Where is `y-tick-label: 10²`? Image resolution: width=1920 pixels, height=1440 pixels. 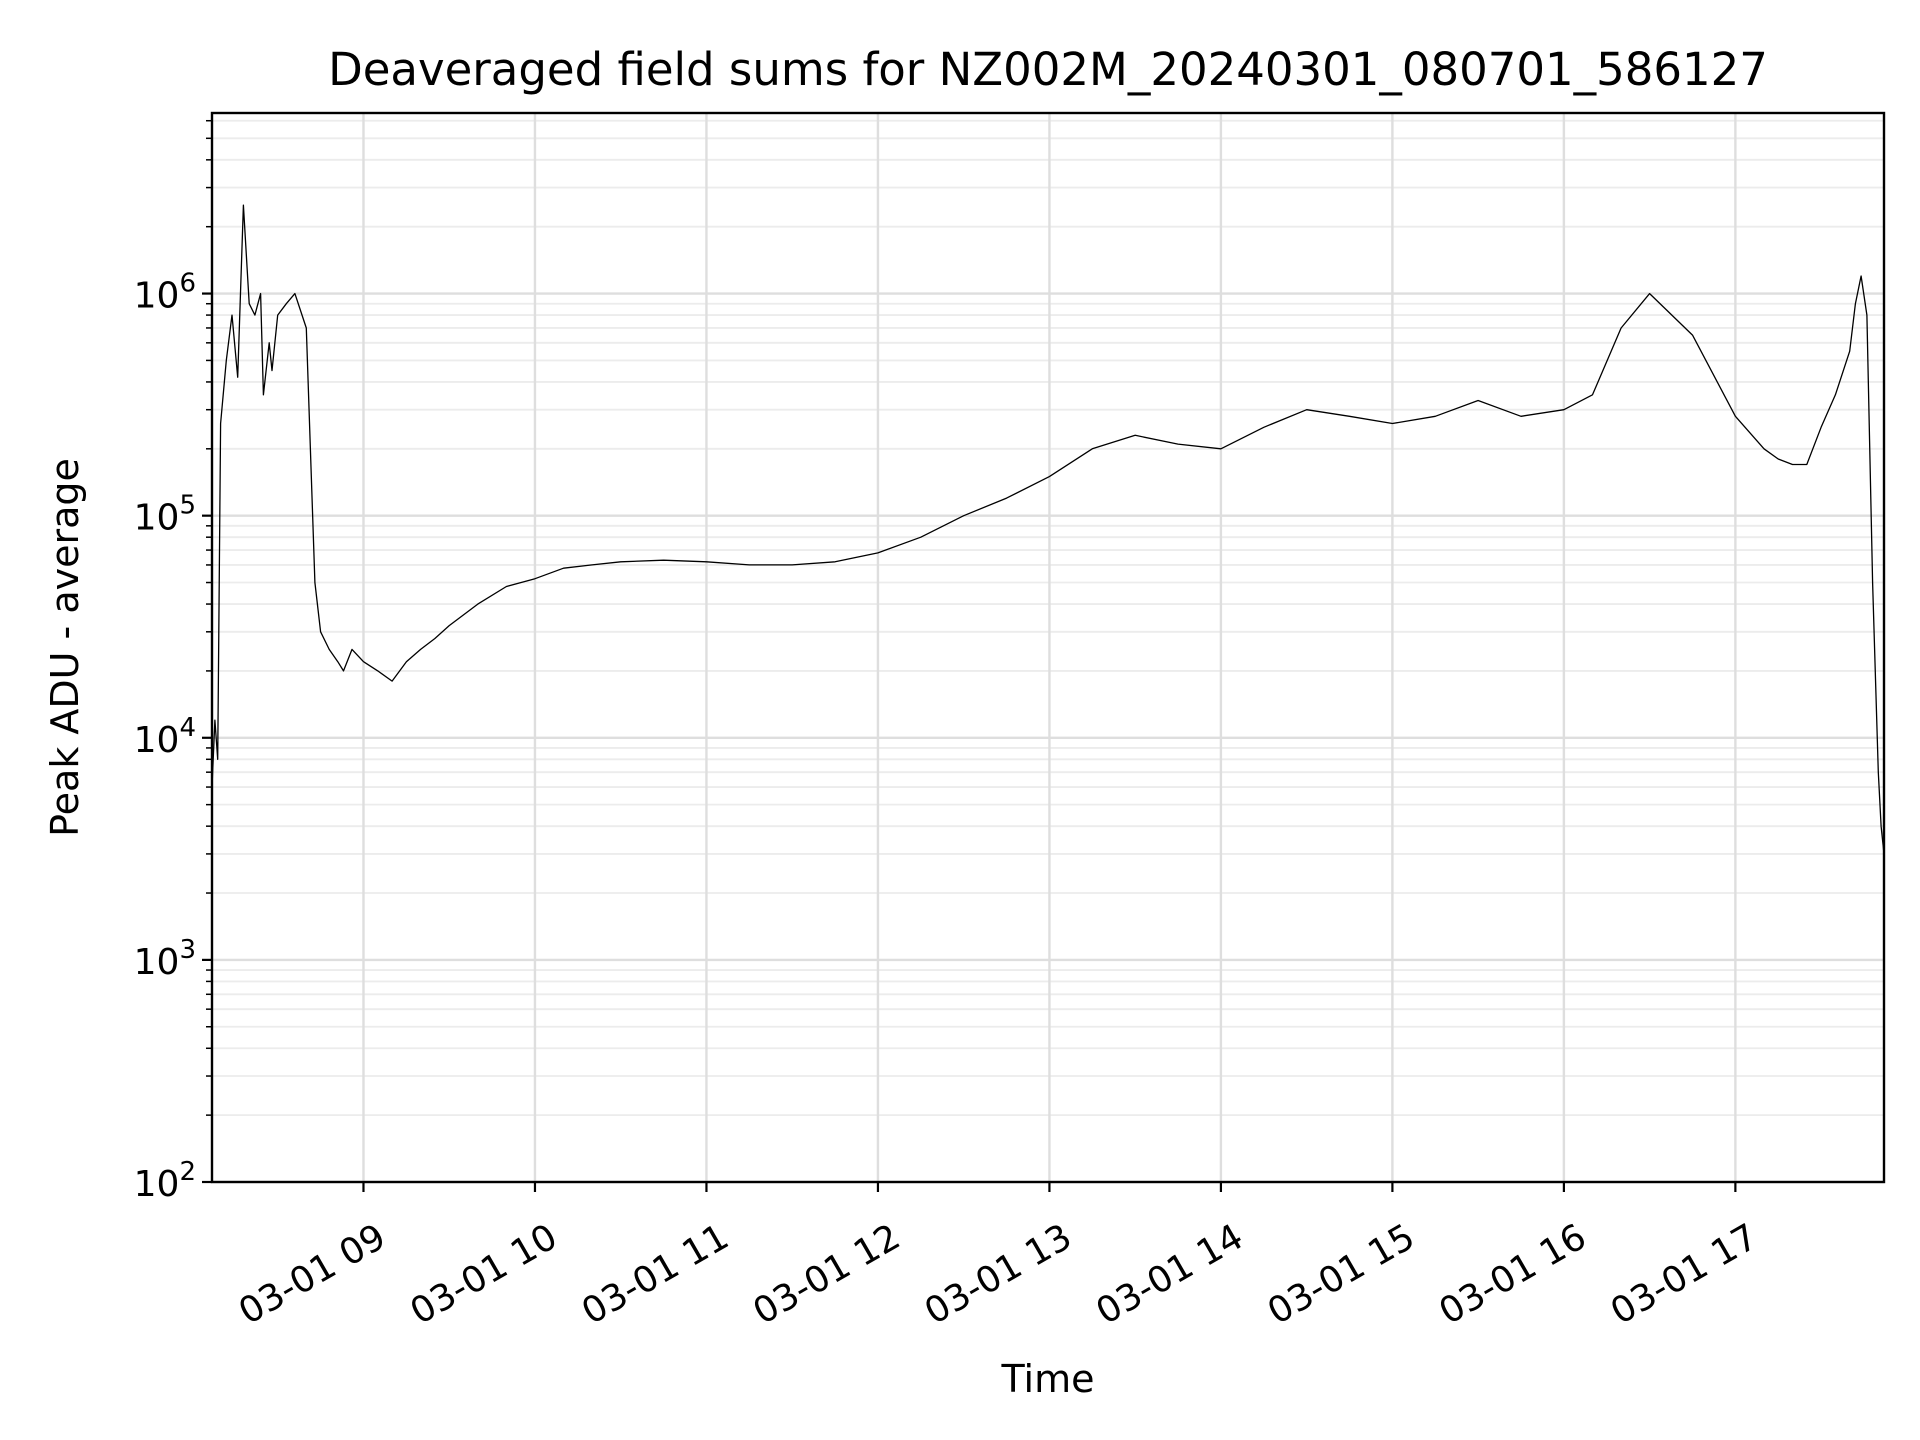 y-tick-label: 10² is located at coordinates (165, 1181).